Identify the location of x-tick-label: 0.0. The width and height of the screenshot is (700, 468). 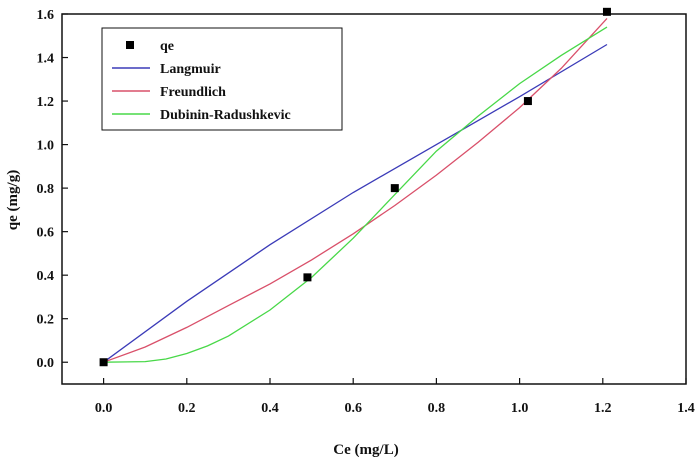
(104, 408).